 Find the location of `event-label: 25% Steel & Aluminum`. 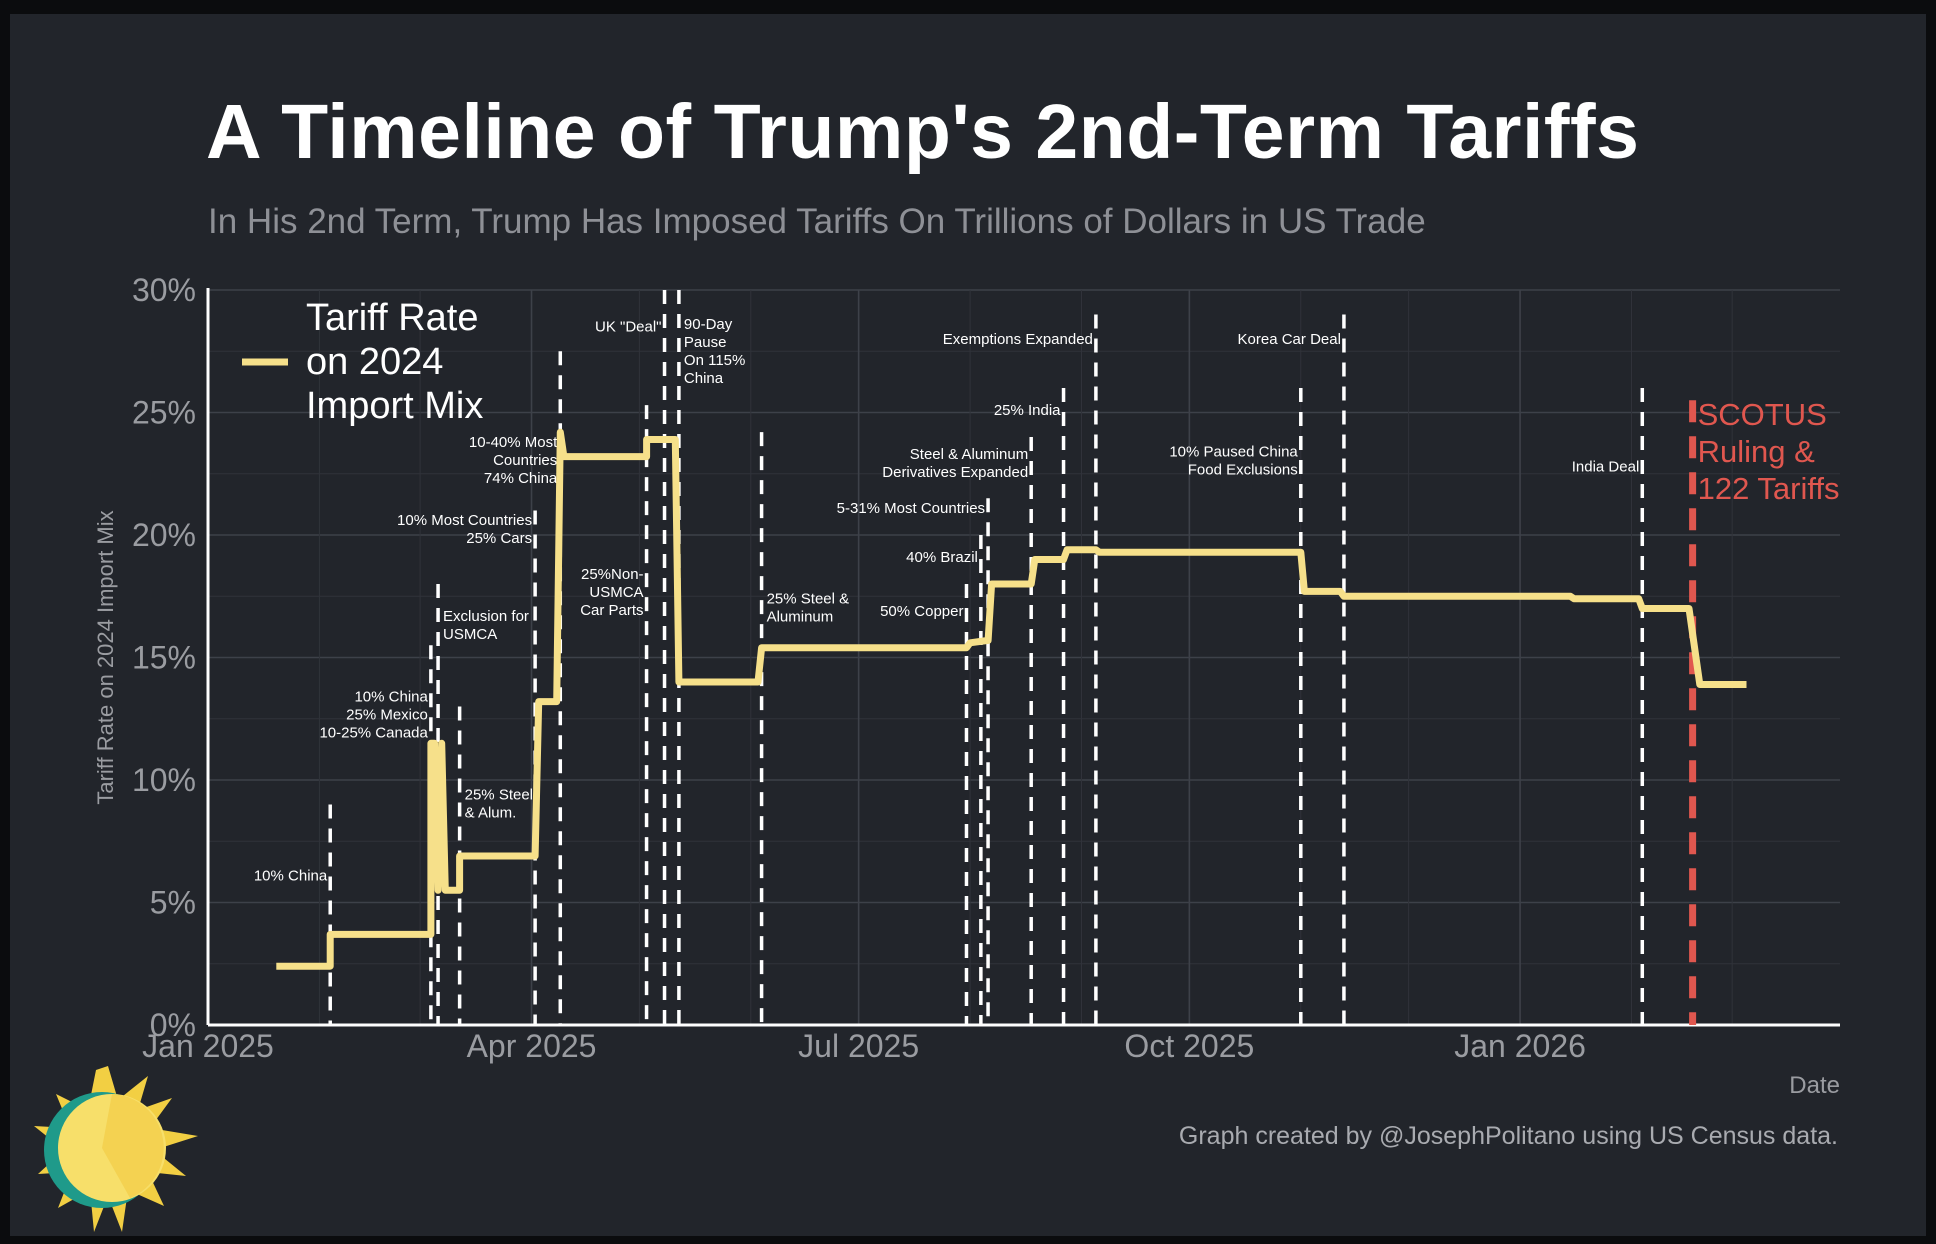

event-label: 25% Steel & Aluminum is located at coordinates (808, 608).